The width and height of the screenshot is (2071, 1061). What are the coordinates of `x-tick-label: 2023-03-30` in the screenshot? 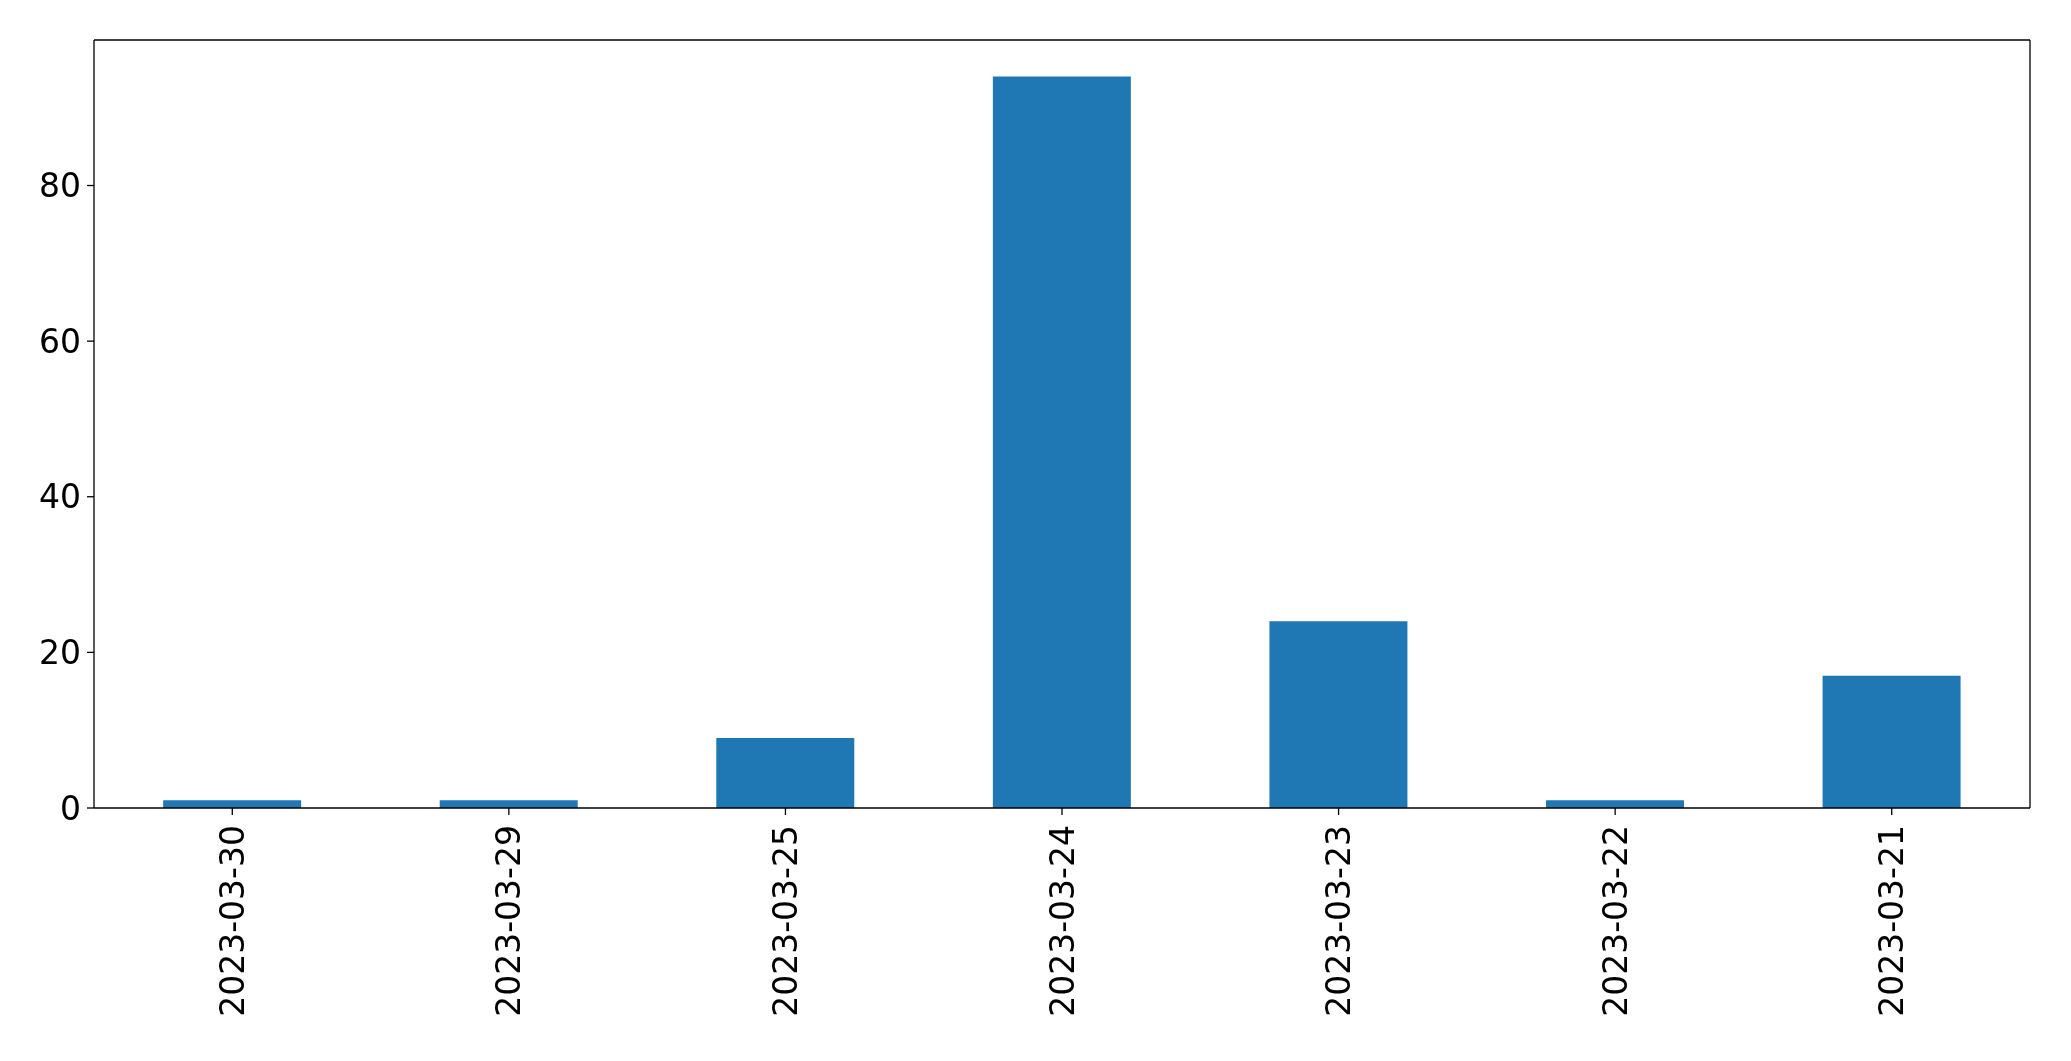 It's located at (232, 921).